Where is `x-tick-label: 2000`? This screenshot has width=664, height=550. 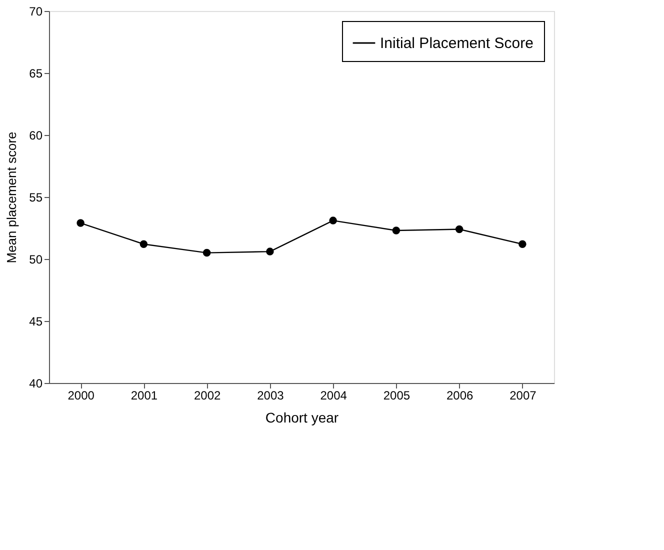 x-tick-label: 2000 is located at coordinates (81, 395).